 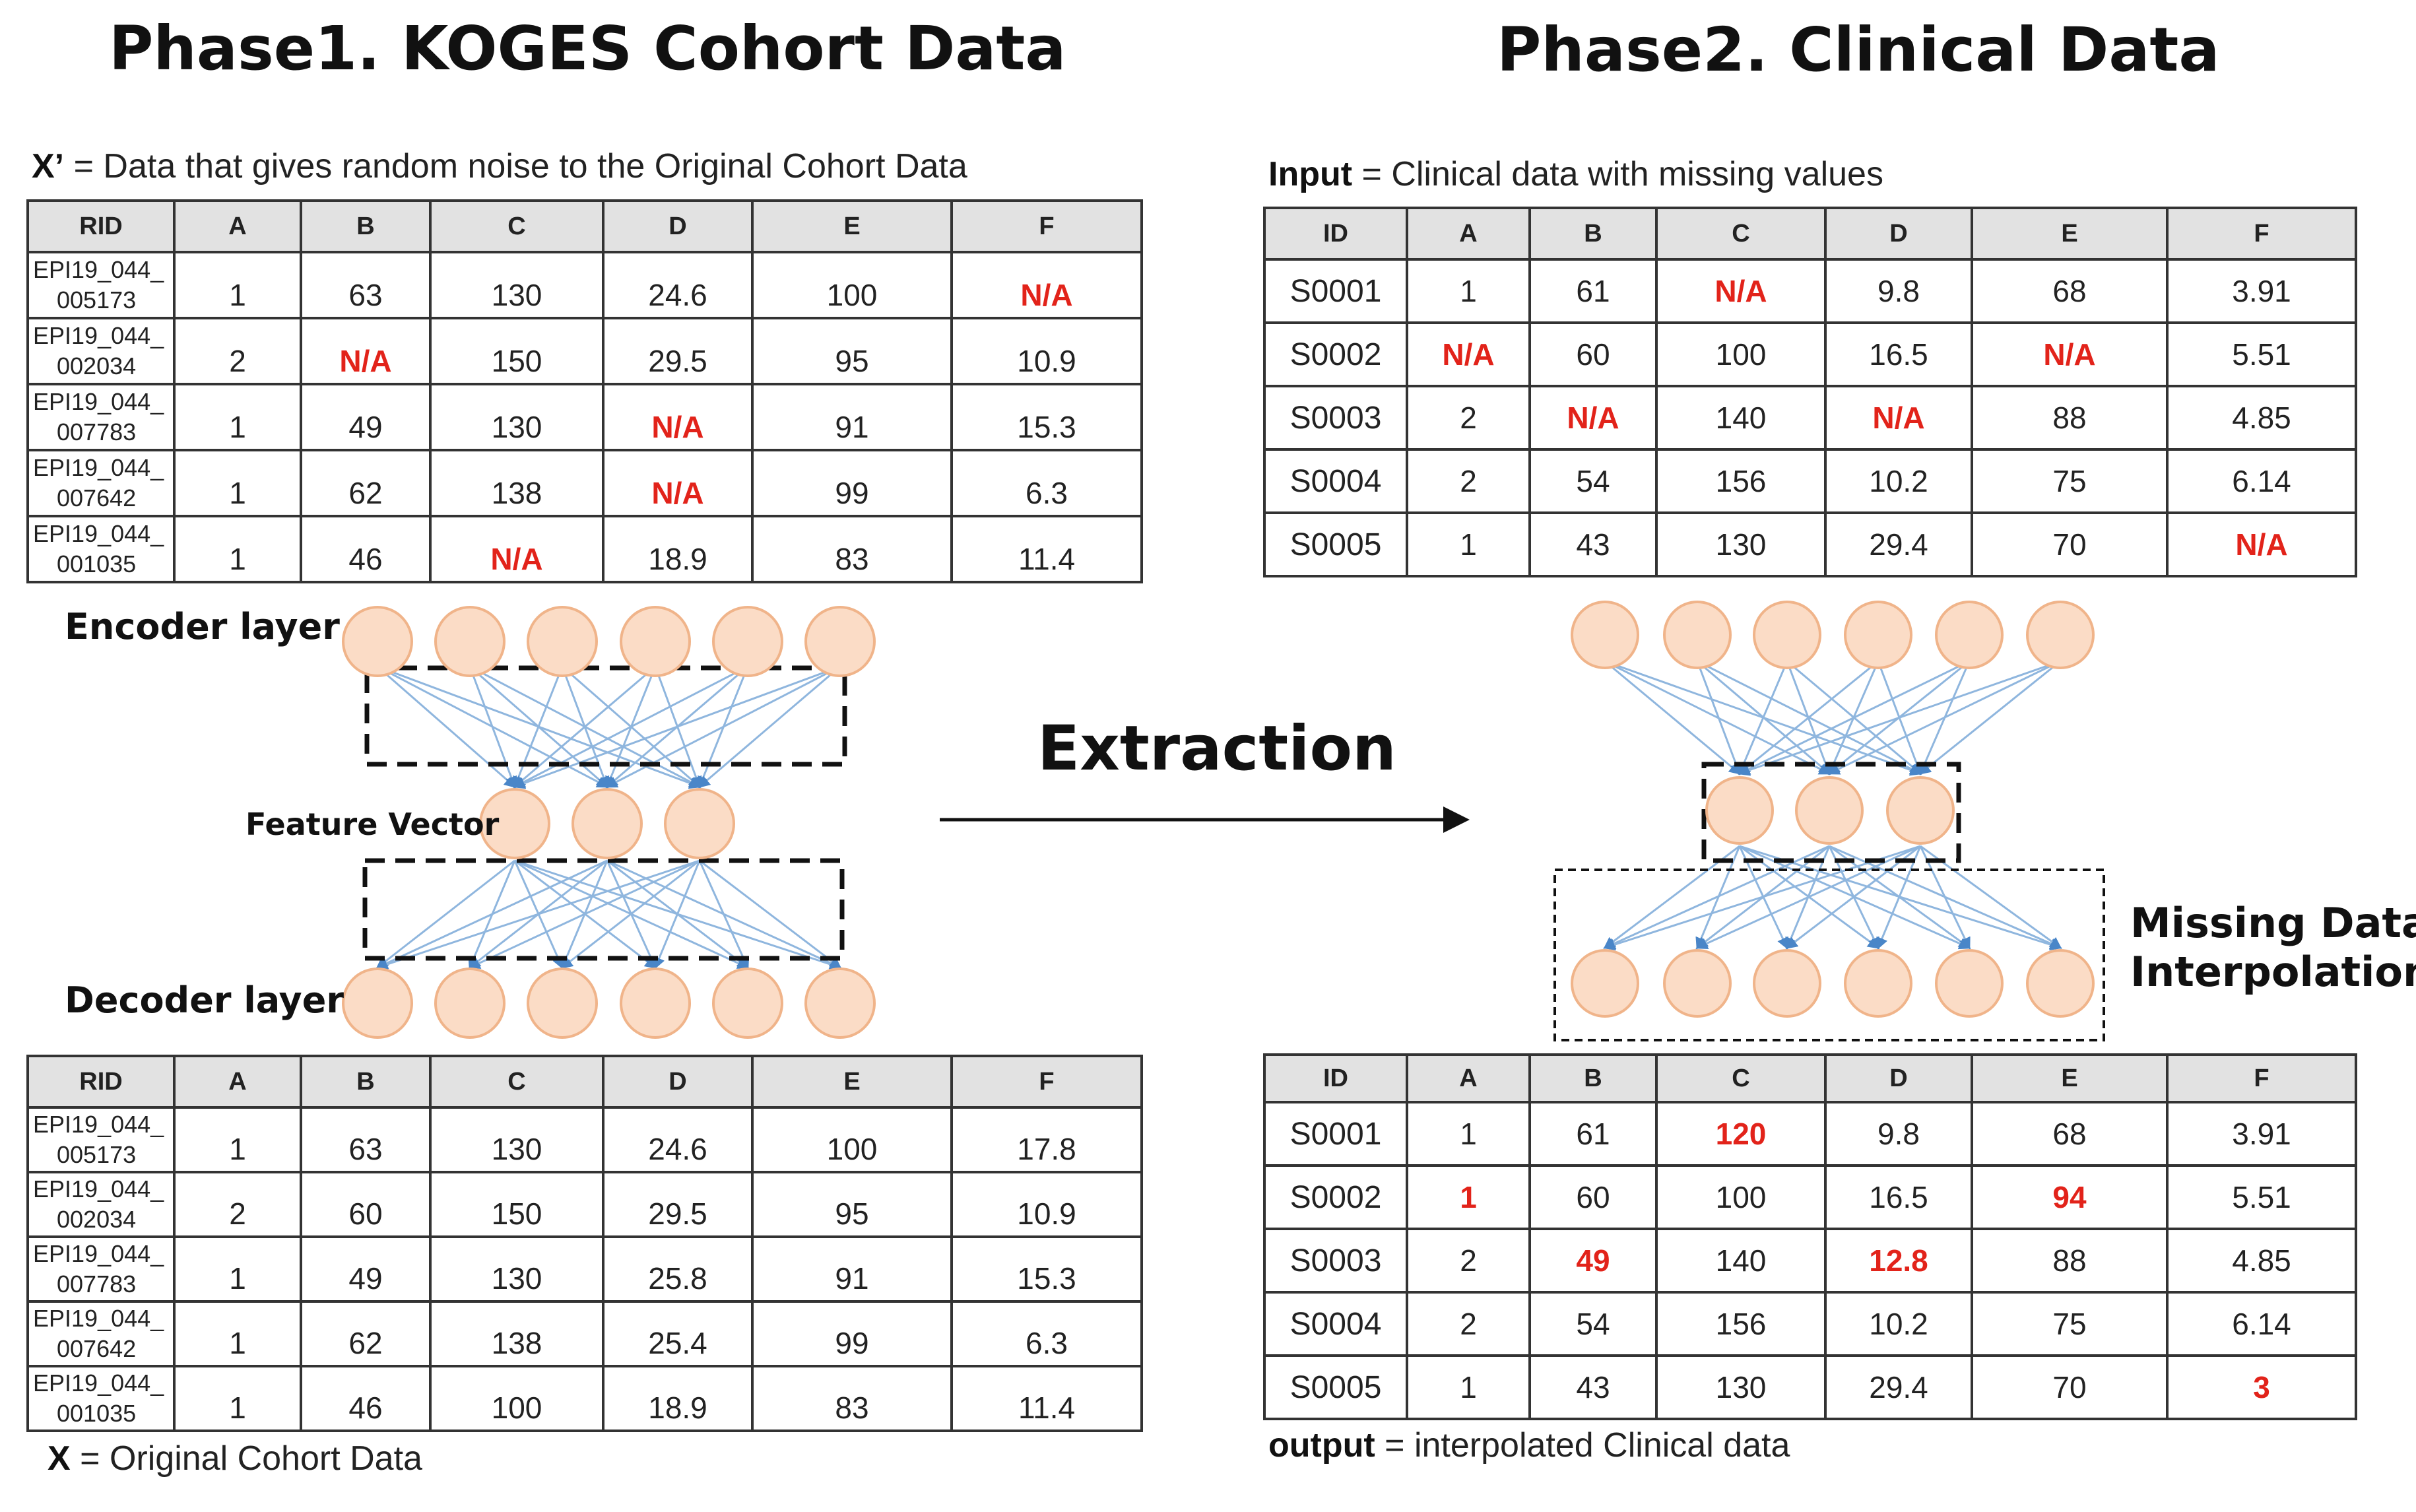 What do you see at coordinates (470, 1003) in the screenshot?
I see `decoder-node` at bounding box center [470, 1003].